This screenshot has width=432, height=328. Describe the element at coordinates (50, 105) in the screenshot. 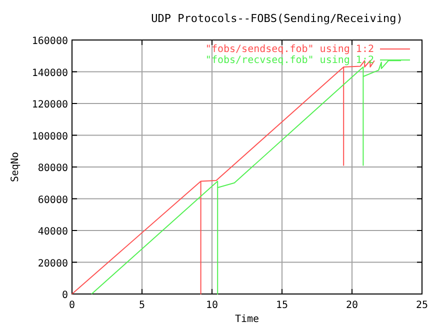

I see `y-tick-label: 120000` at that location.